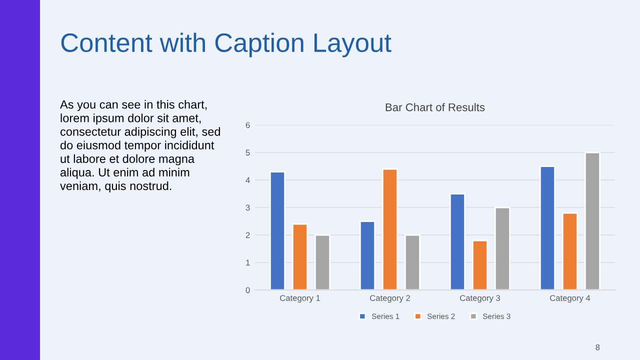 Image resolution: width=640 pixels, height=360 pixels. What do you see at coordinates (248, 207) in the screenshot?
I see `y-tick-label: 3` at bounding box center [248, 207].